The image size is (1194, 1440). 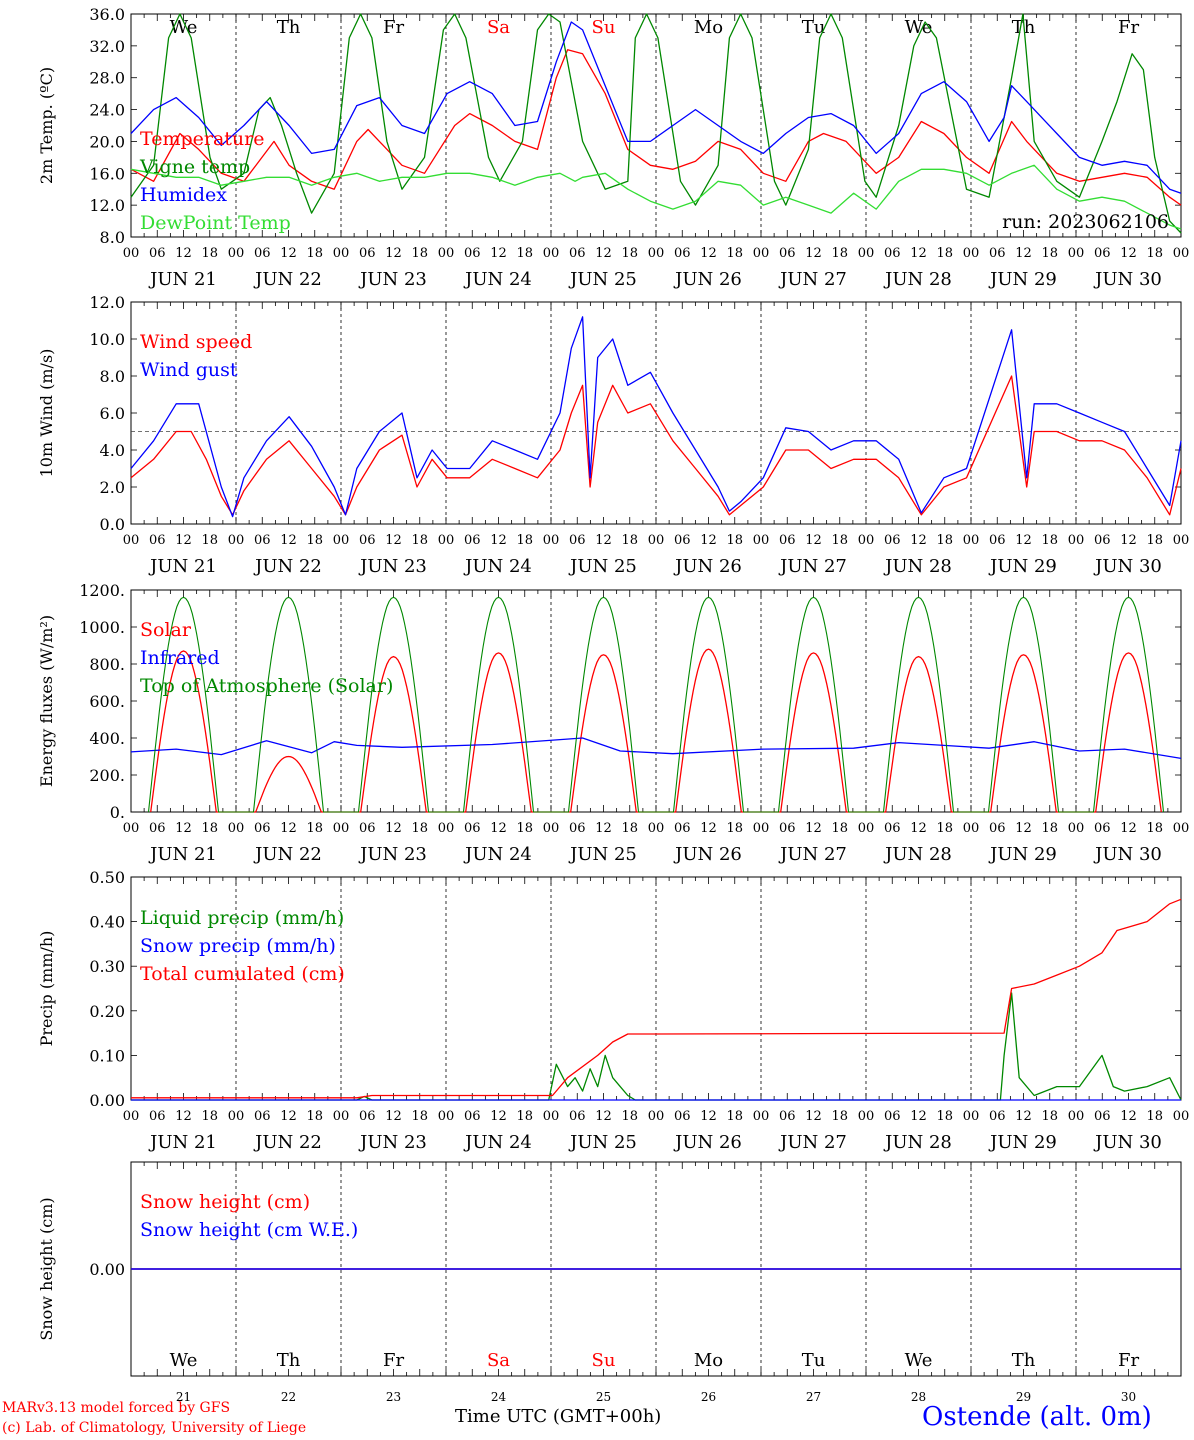 What do you see at coordinates (46, 1268) in the screenshot?
I see `y-axis-label: Snow height (cm)` at bounding box center [46, 1268].